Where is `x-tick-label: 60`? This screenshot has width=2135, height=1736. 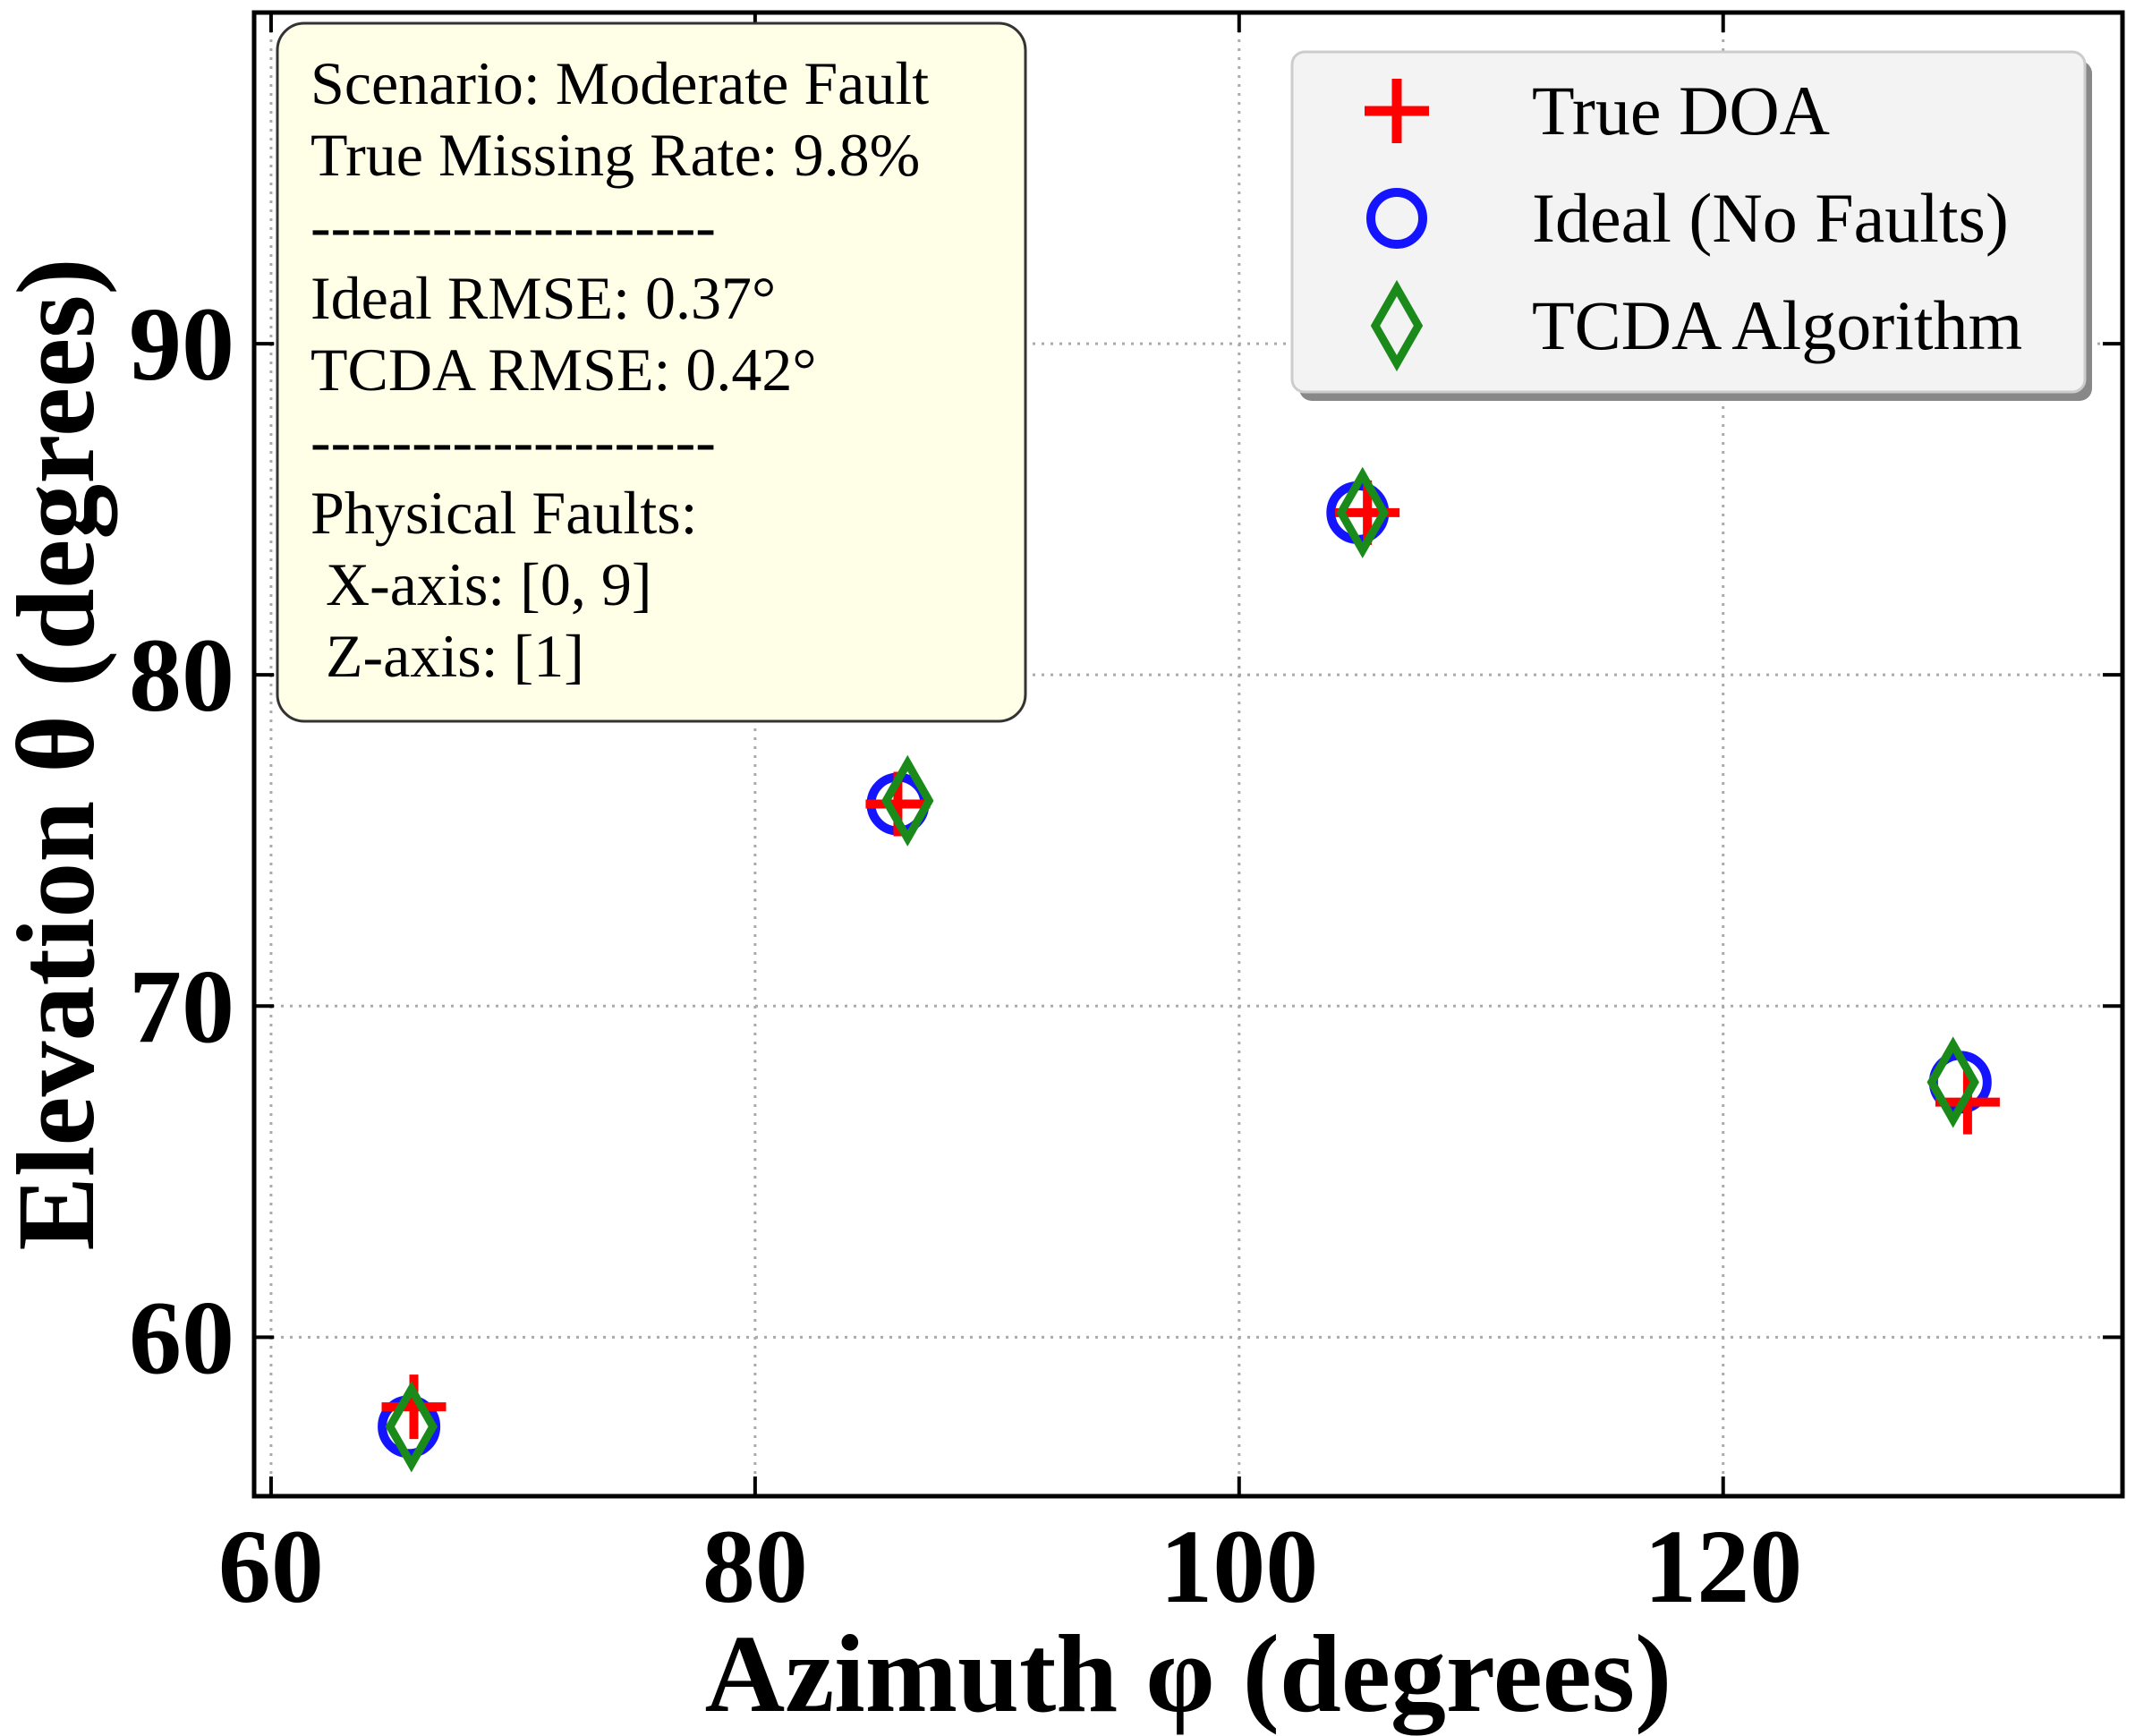
x-tick-label: 60 is located at coordinates (271, 1566).